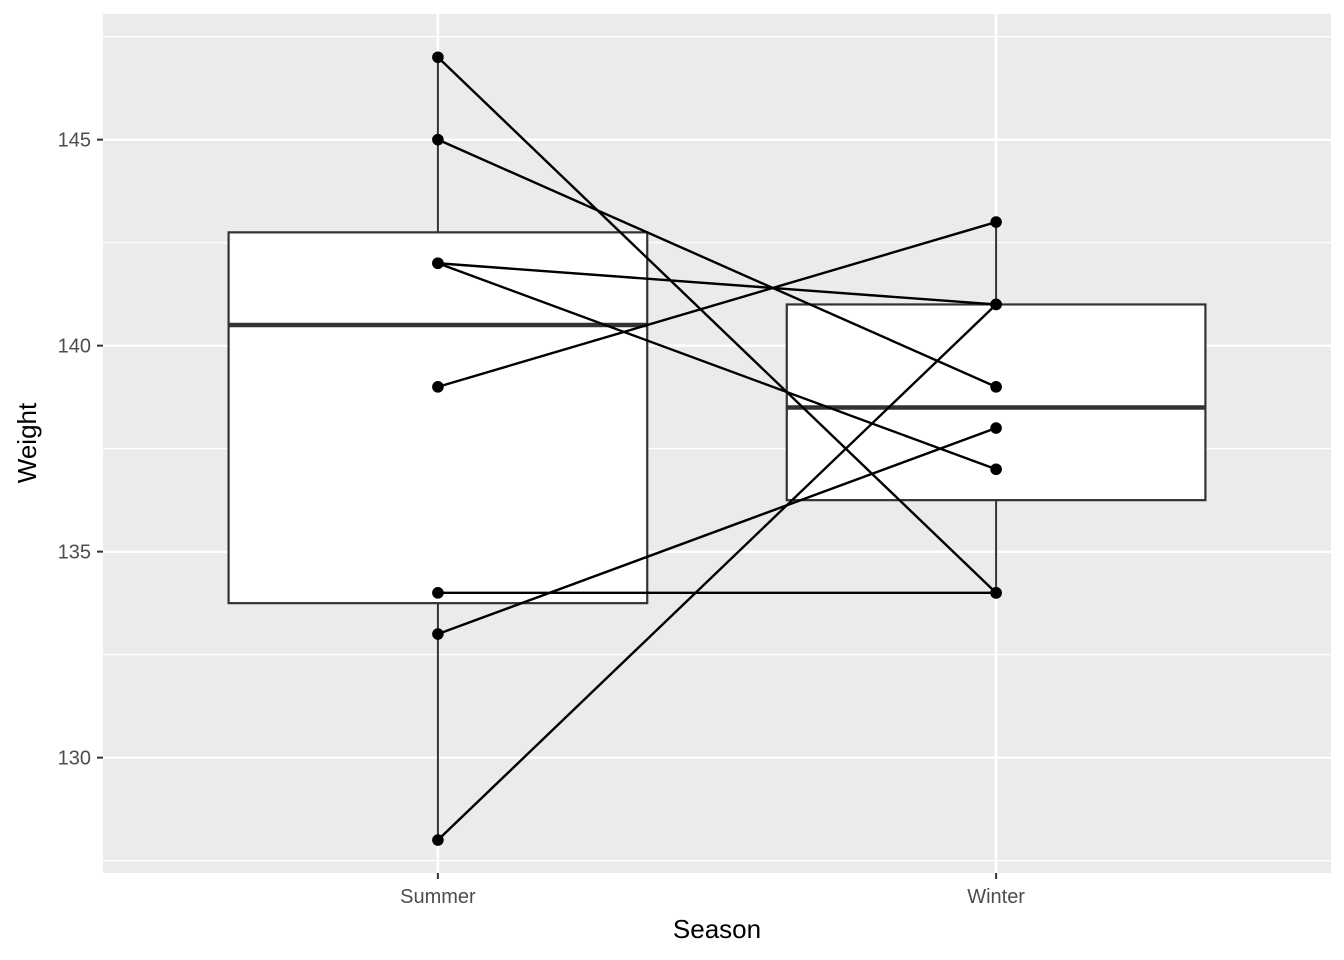 The width and height of the screenshot is (1344, 960). Describe the element at coordinates (996, 897) in the screenshot. I see `x-tick-label: Winter` at that location.